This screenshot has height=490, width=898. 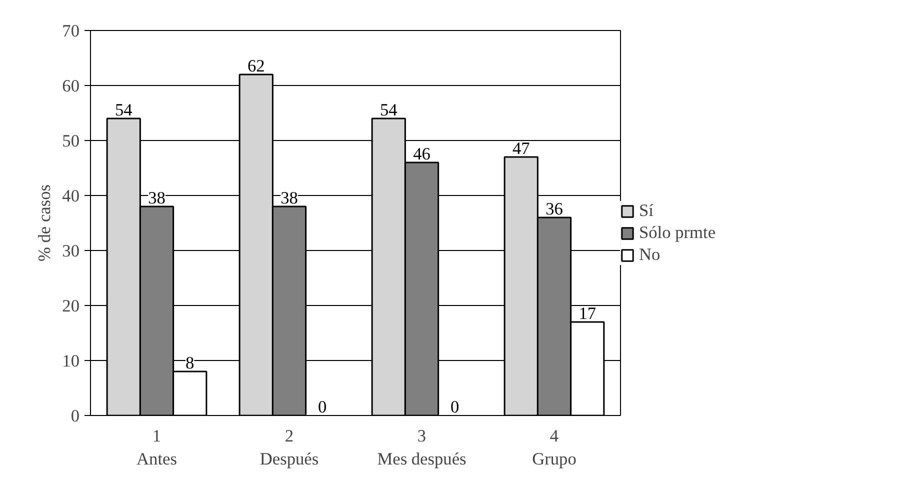 I want to click on x-tick-label: 2 Después, so click(x=289, y=447).